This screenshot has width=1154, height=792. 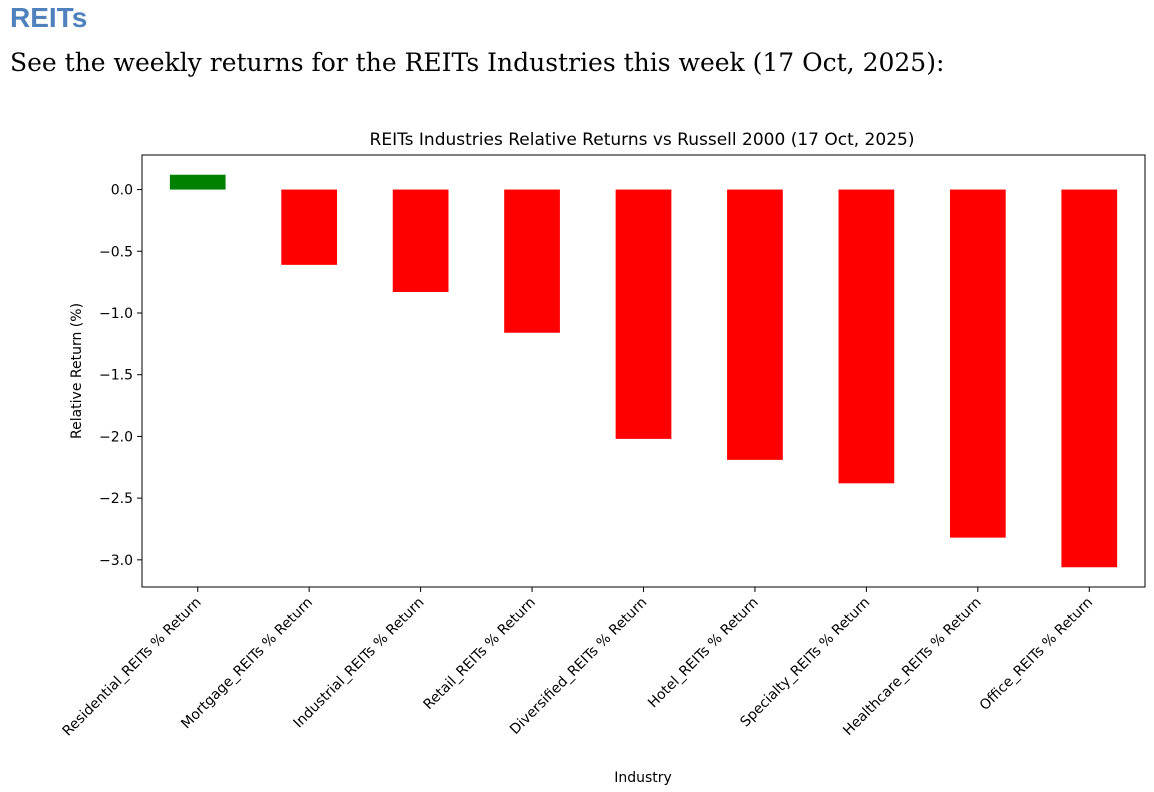 What do you see at coordinates (116, 561) in the screenshot?
I see `y-tick-label: −3.0` at bounding box center [116, 561].